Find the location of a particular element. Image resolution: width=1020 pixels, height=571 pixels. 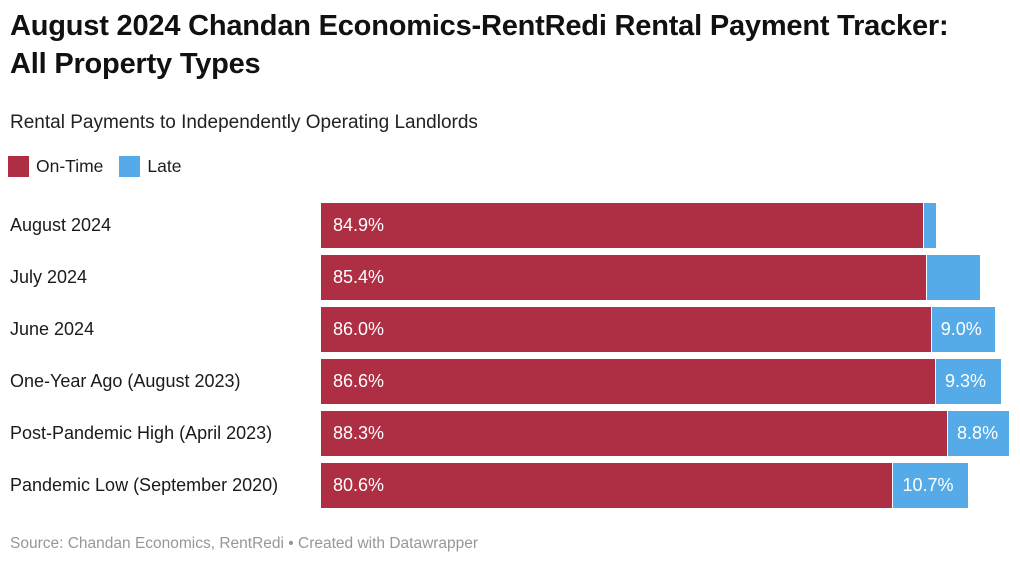

category-label: Pandemic Low (September 2020) is located at coordinates (144, 485).